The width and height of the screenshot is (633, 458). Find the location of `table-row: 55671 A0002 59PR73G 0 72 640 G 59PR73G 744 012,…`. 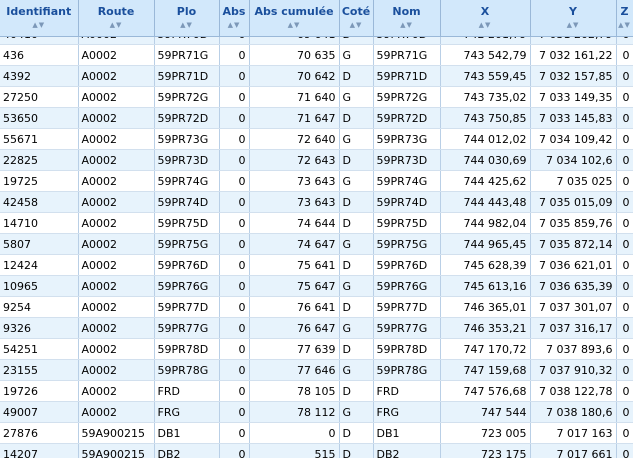

table-row: 55671 A0002 59PR73G 0 72 640 G 59PR73G 744 012,… is located at coordinates (316, 139).